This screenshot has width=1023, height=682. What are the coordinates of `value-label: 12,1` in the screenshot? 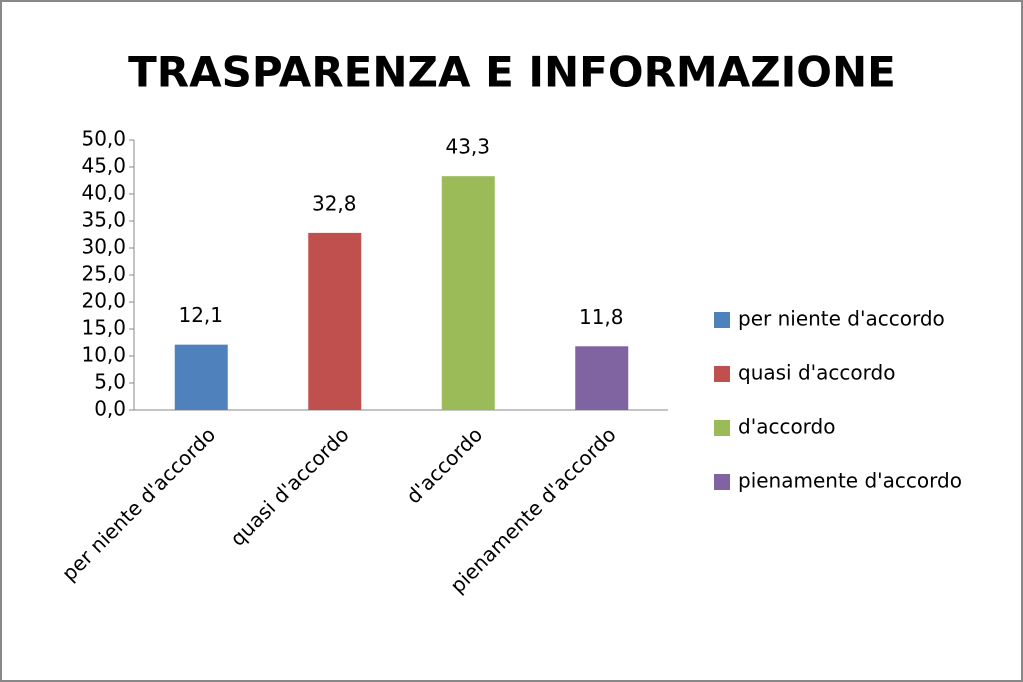 It's located at (200, 315).